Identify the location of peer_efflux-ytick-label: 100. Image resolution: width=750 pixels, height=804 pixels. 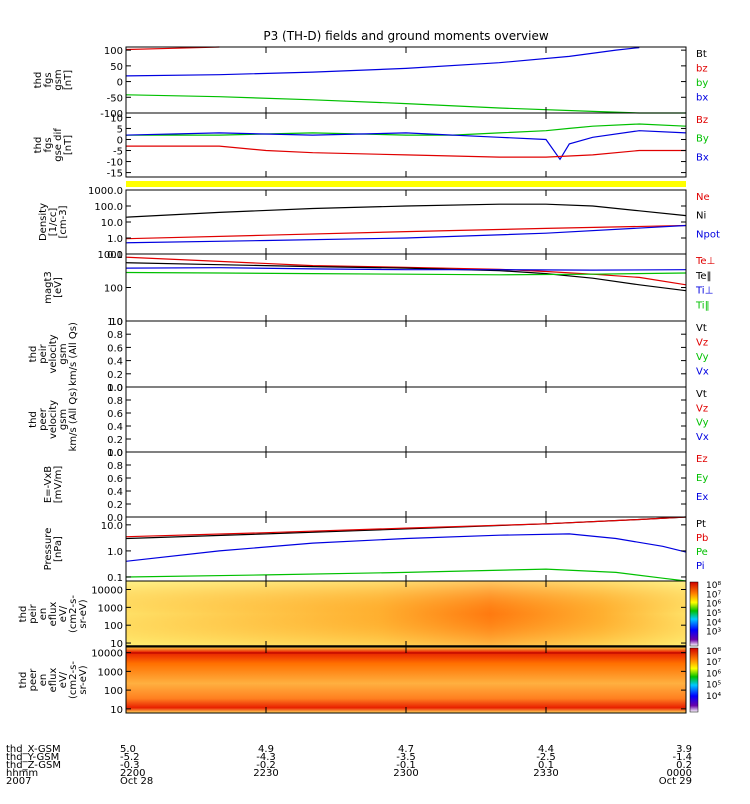
(113, 691).